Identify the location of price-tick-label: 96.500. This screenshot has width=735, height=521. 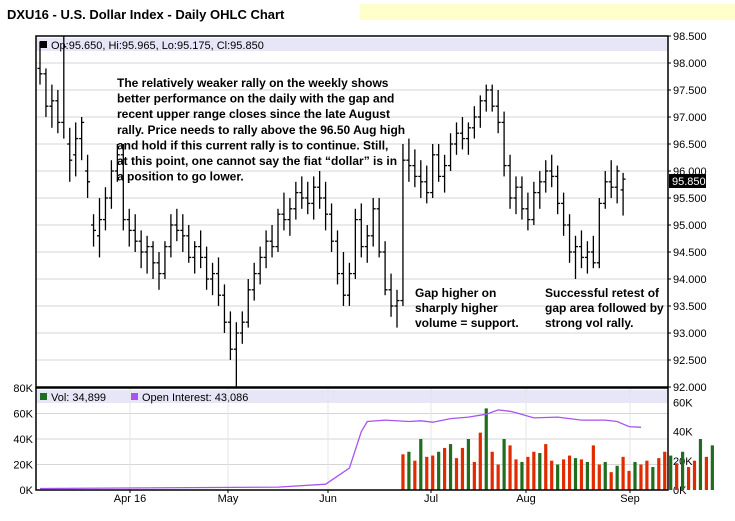
(690, 145).